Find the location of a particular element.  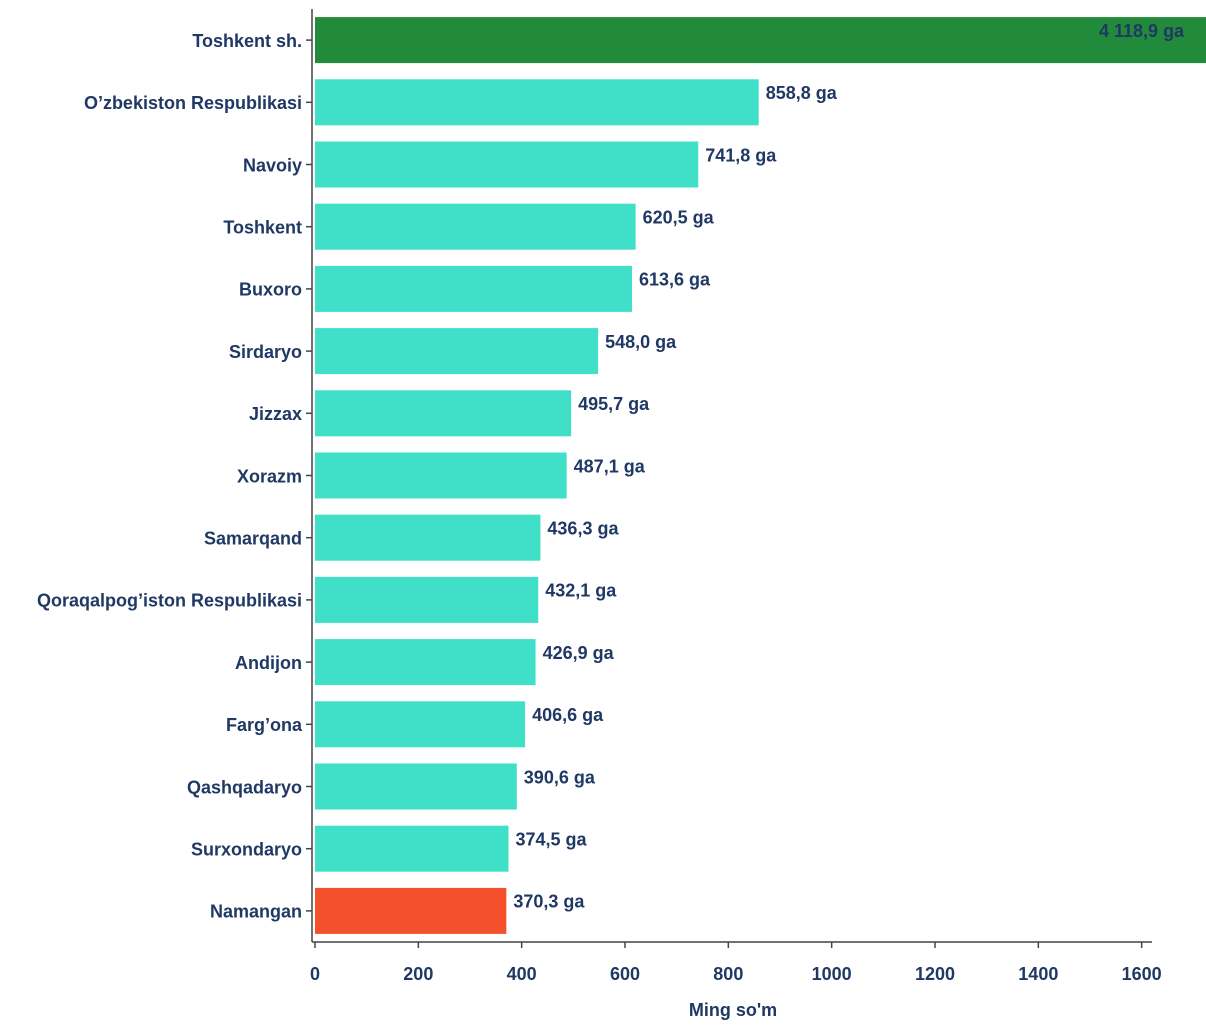

x-tick-label: 400 is located at coordinates (522, 974).